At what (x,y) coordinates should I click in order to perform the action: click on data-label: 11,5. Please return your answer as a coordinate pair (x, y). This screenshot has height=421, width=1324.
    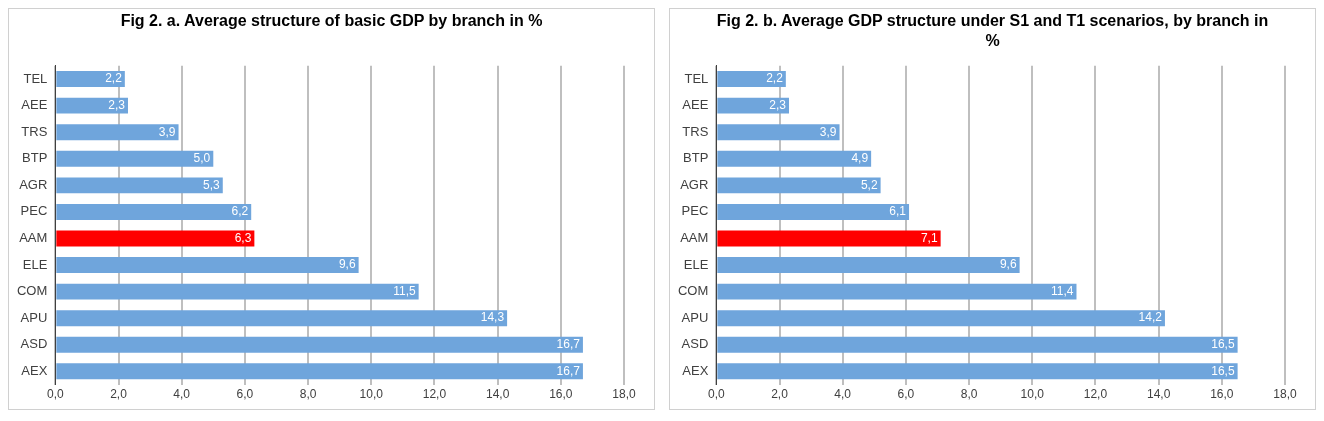
    Looking at the image, I should click on (404, 290).